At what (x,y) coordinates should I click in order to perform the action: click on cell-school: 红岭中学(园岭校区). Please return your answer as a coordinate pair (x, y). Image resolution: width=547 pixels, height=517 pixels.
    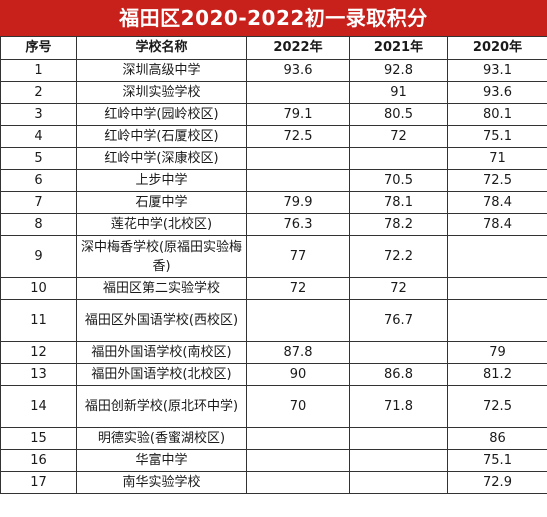
    Looking at the image, I should click on (161, 114).